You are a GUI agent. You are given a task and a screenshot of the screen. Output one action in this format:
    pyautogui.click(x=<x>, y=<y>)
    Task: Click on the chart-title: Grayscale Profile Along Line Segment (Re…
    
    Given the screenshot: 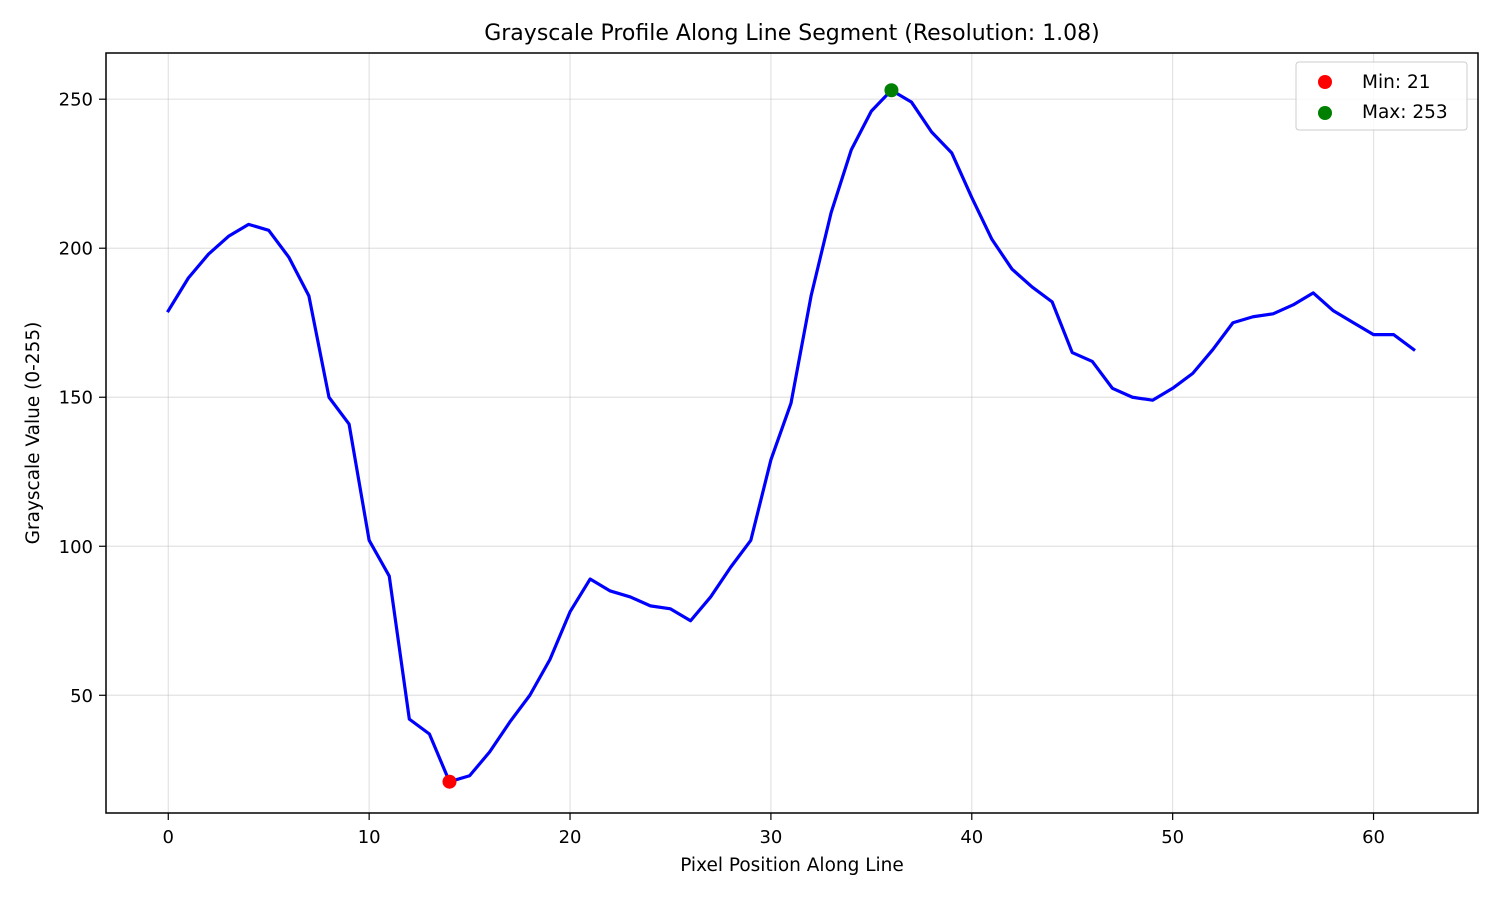 What is the action you would take?
    pyautogui.click(x=792, y=33)
    